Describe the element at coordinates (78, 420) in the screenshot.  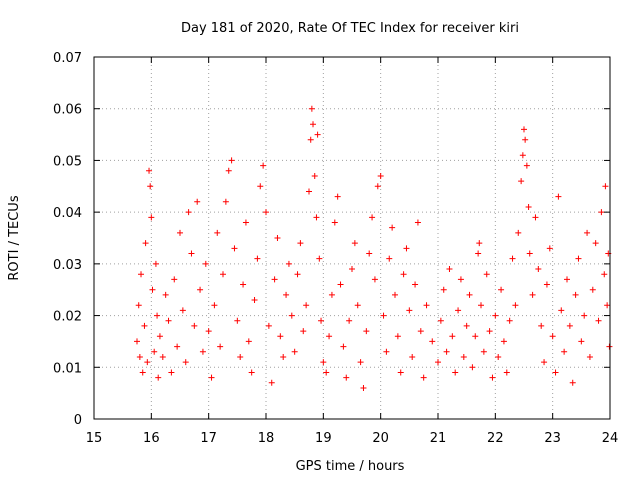
I see `y-tick-label: 0` at that location.